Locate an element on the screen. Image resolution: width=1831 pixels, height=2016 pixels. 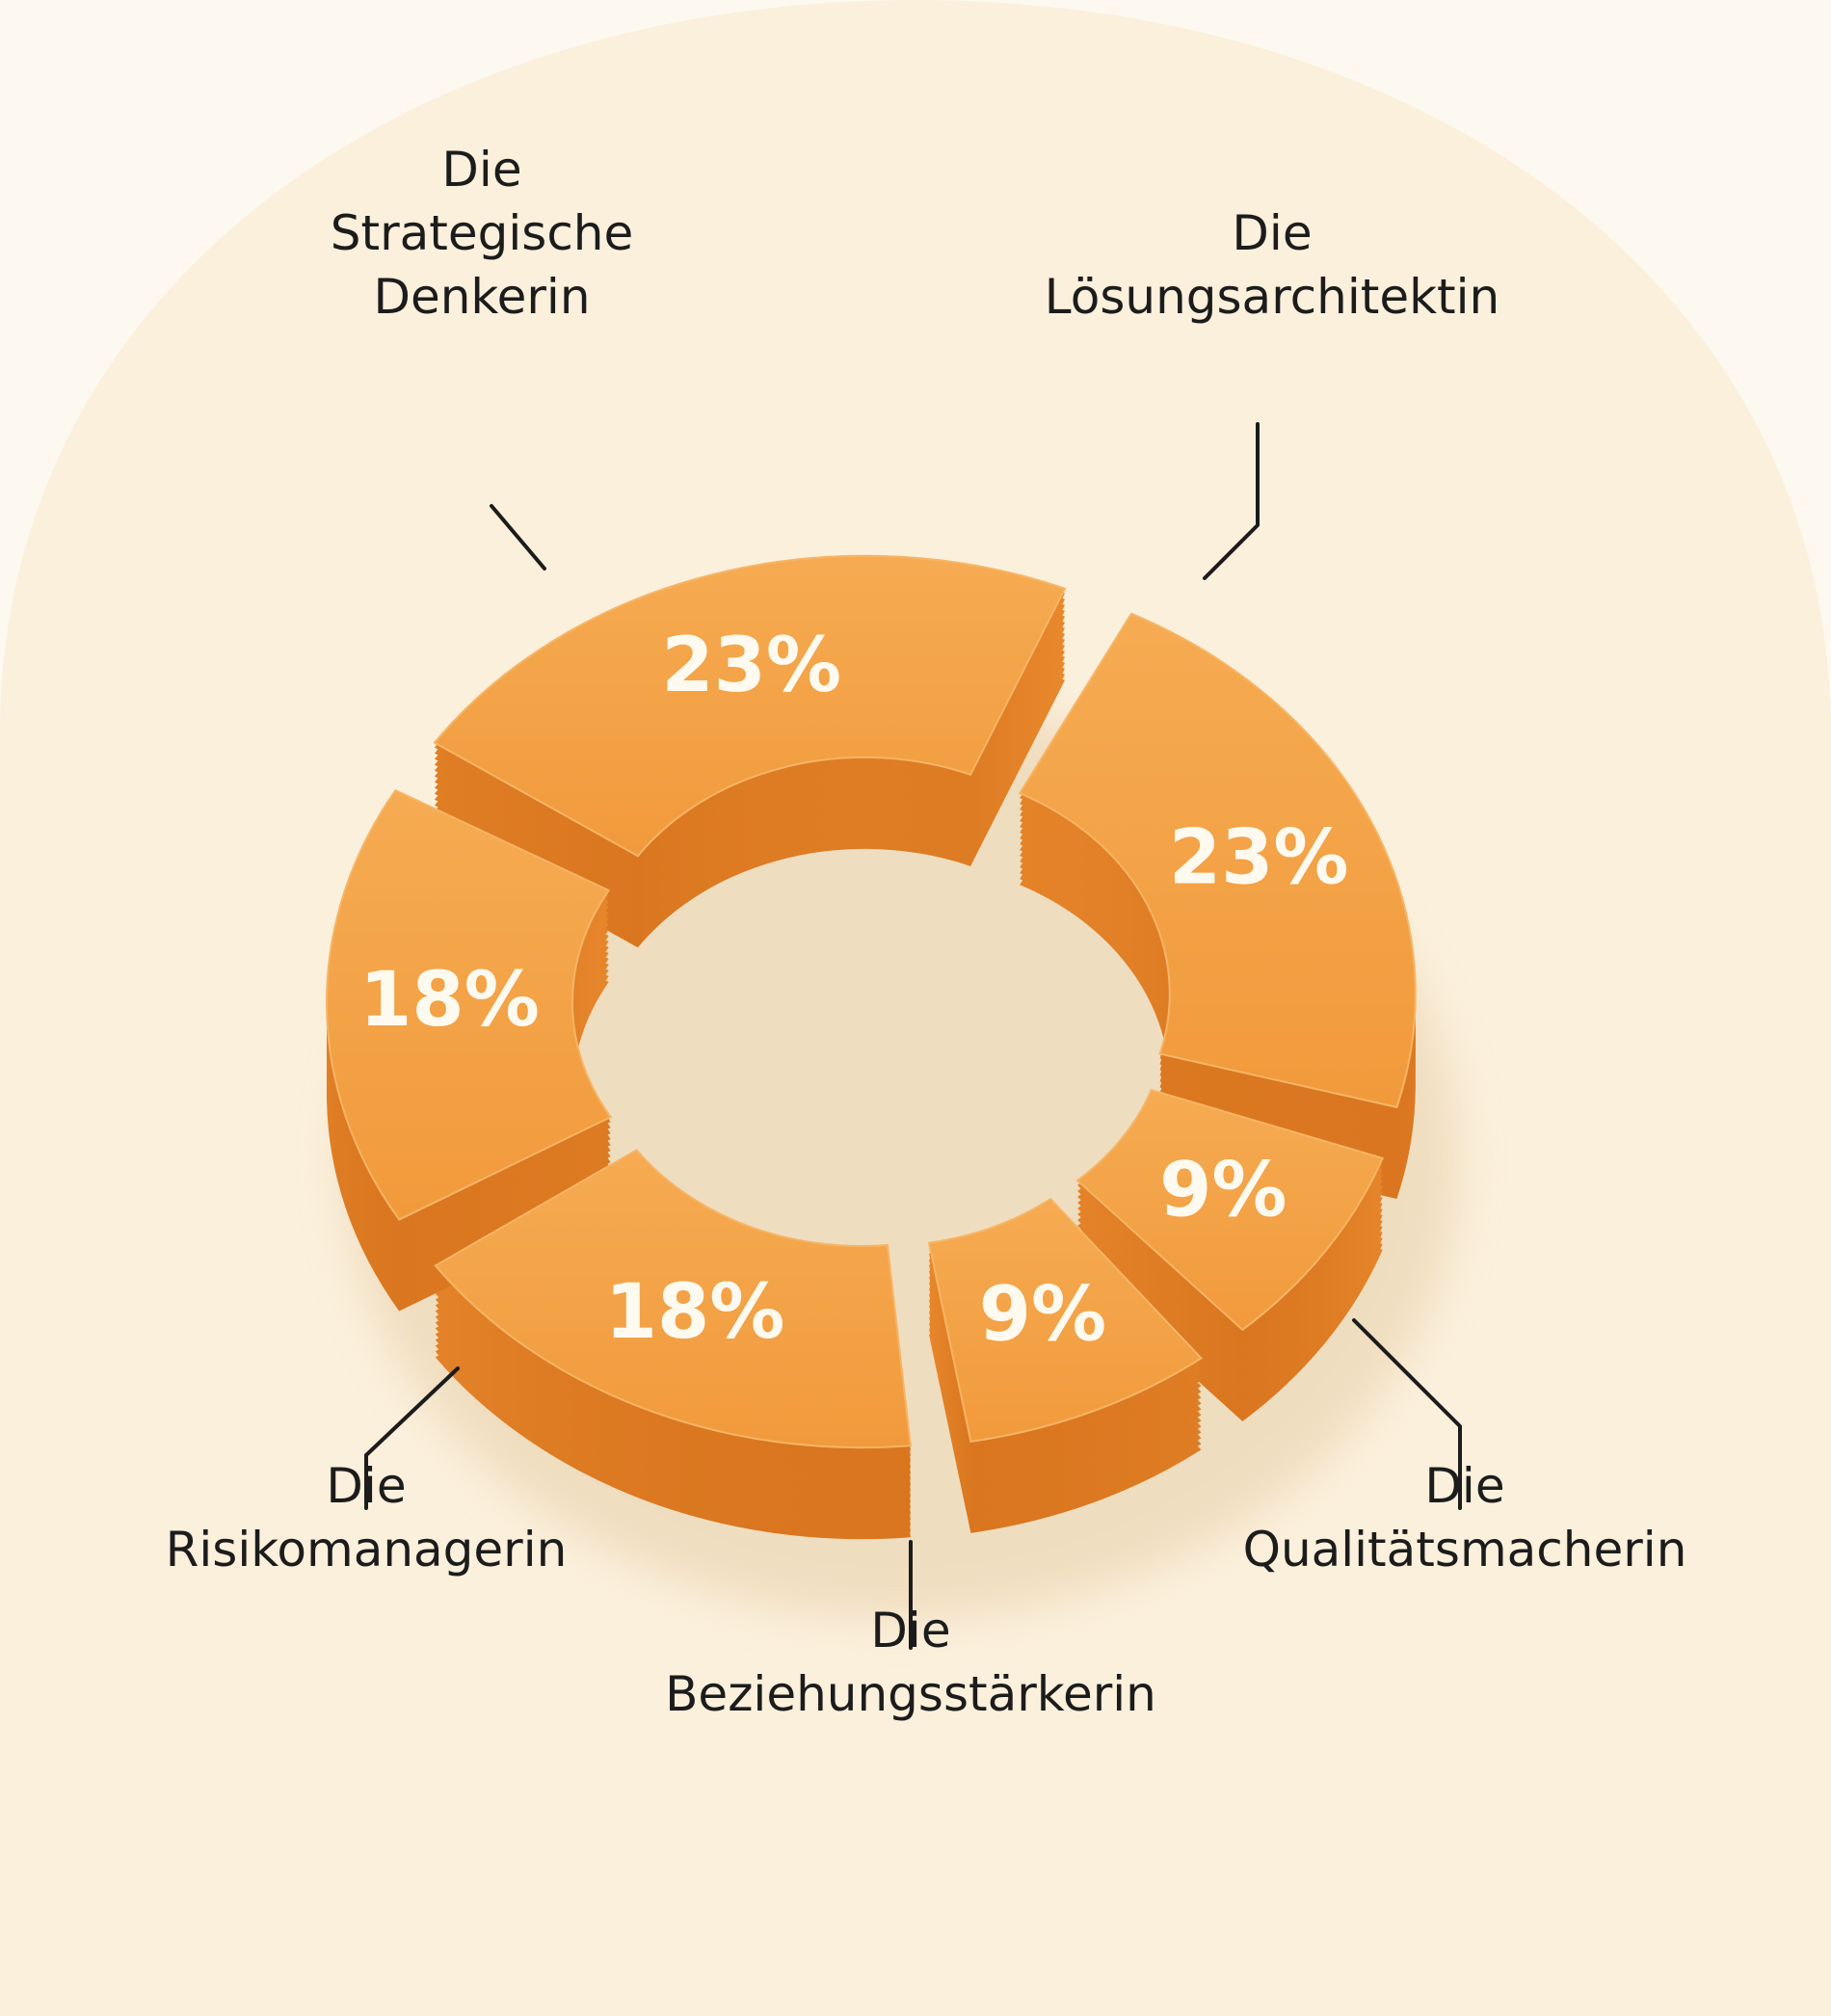
category-label: Strategische is located at coordinates (482, 233).